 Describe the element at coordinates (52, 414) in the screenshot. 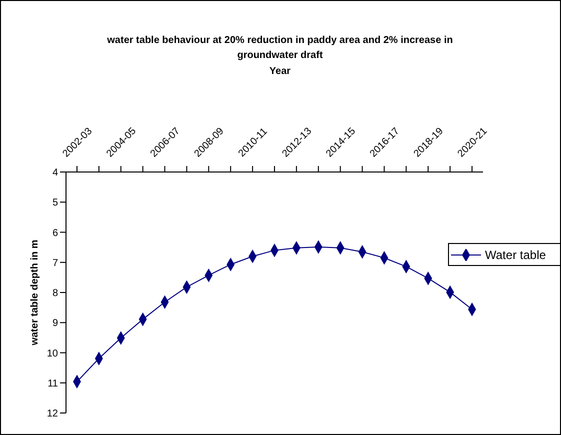

I see `y-tick-label: 12` at that location.